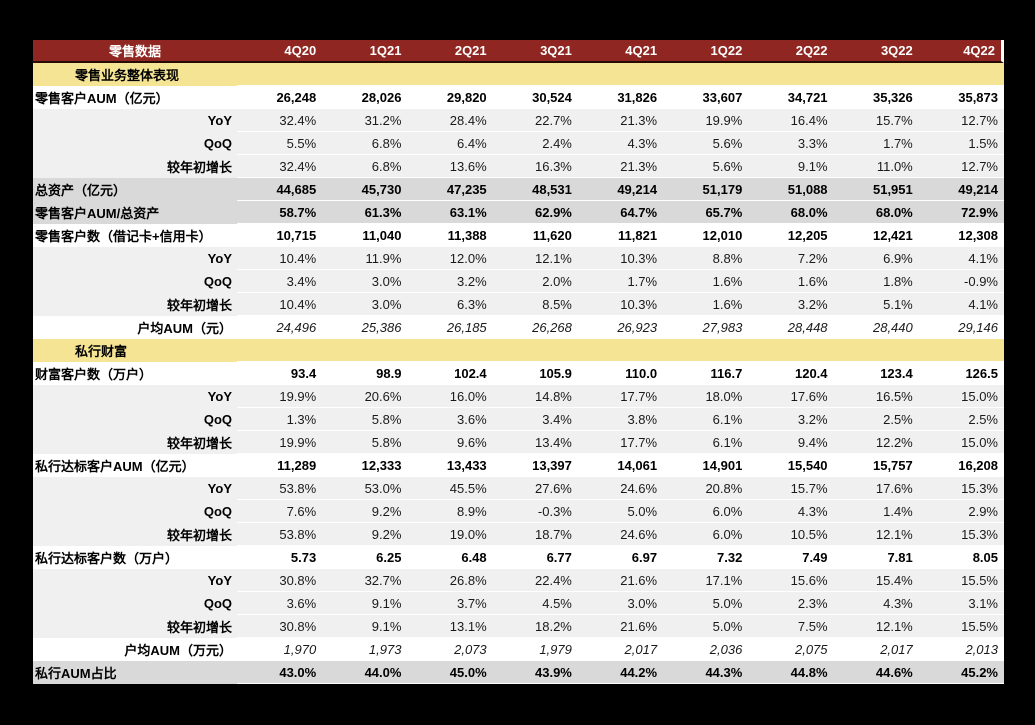 This screenshot has width=1035, height=725. Describe the element at coordinates (961, 120) in the screenshot. I see `cell: 12.7%` at that location.